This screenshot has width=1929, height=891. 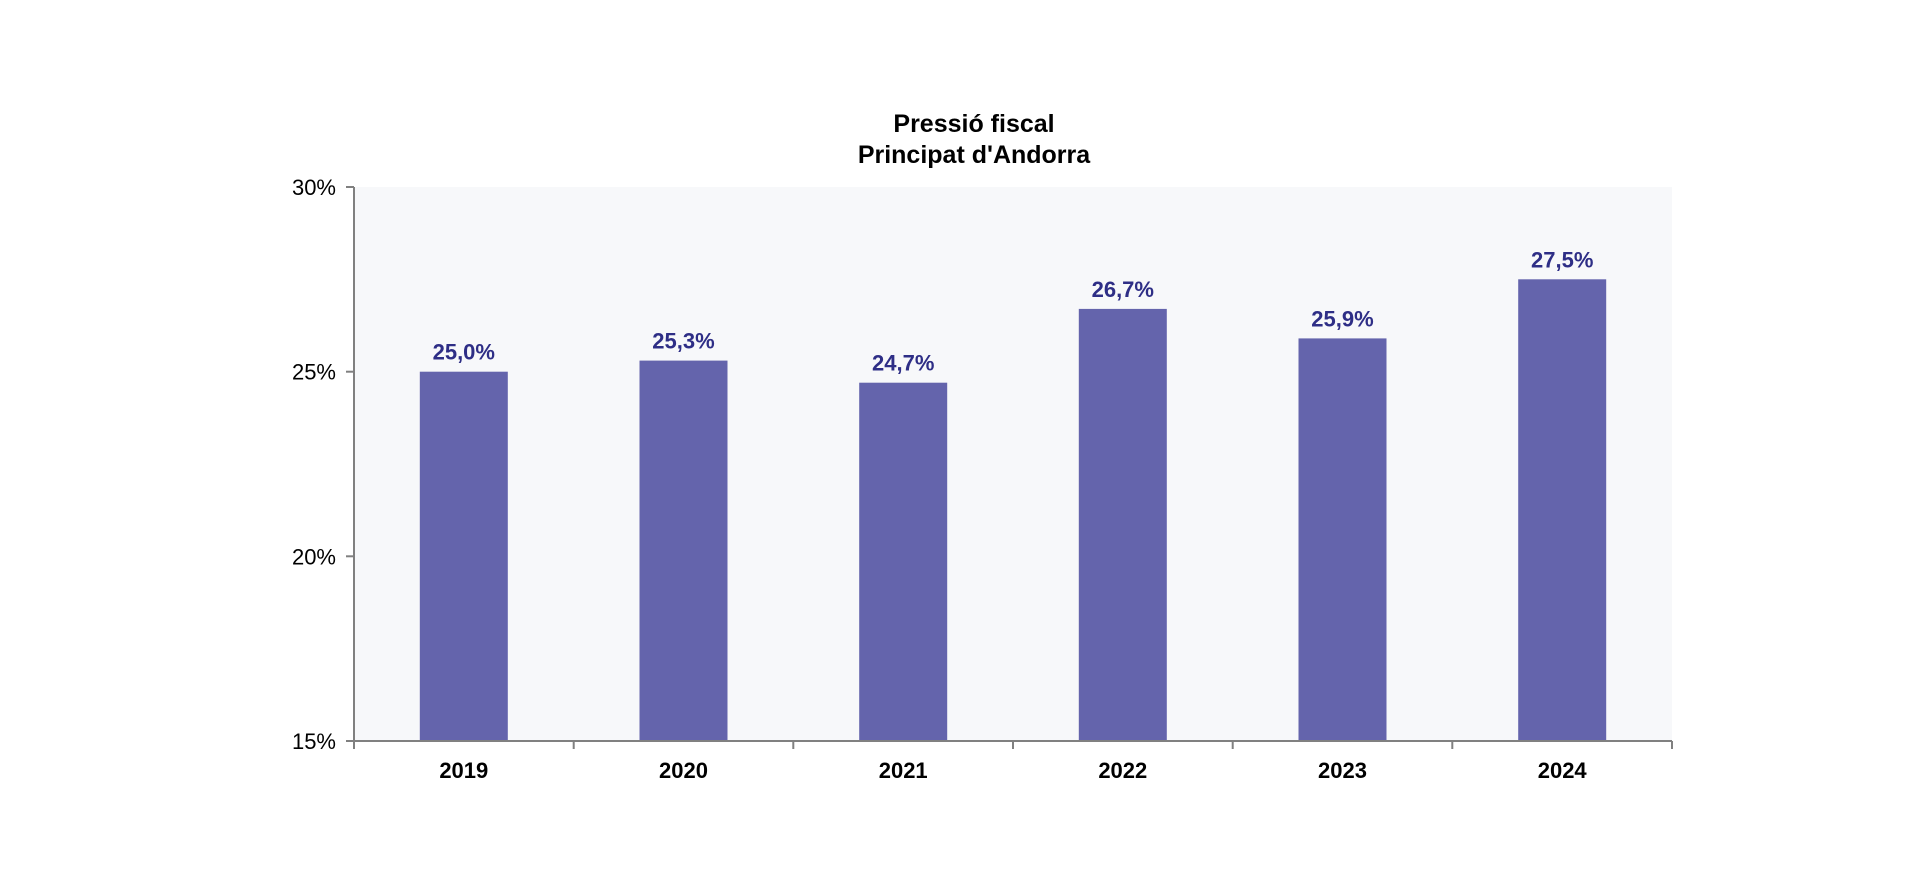 I want to click on data-label-2020: 25,3%, so click(x=683, y=341).